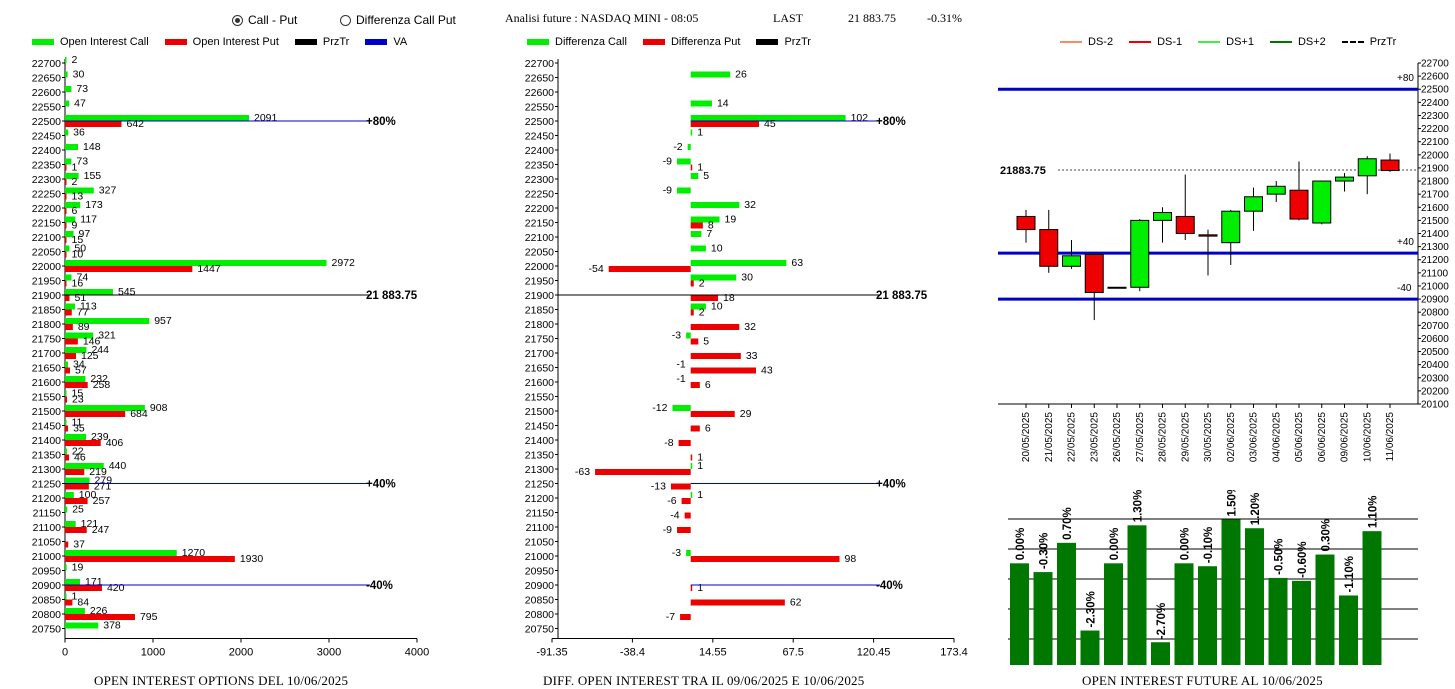  Describe the element at coordinates (632, 653) in the screenshot. I see `x-tick-label: -38.4` at that location.